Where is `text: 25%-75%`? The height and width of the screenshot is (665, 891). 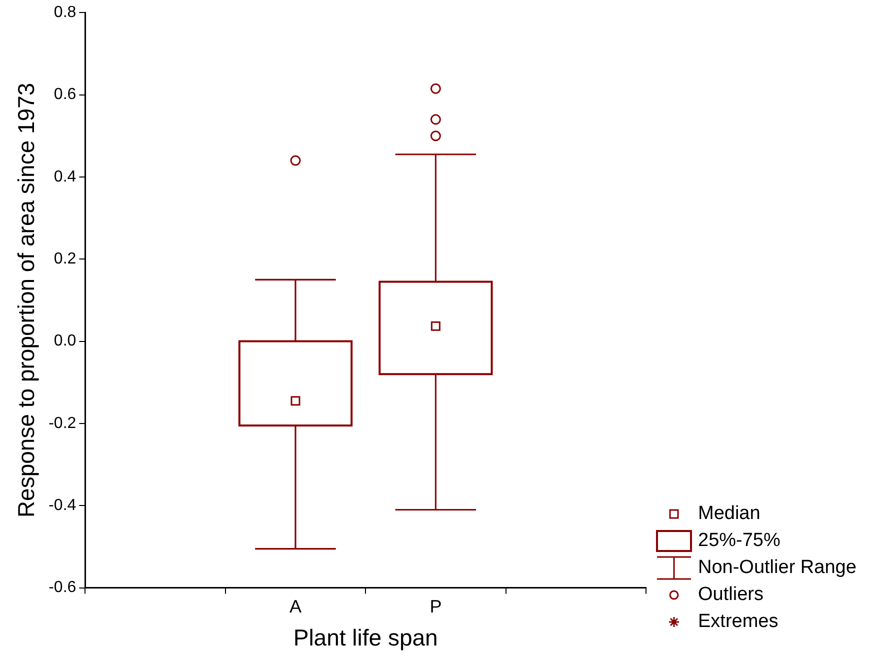
text: 25%-75% is located at coordinates (739, 541).